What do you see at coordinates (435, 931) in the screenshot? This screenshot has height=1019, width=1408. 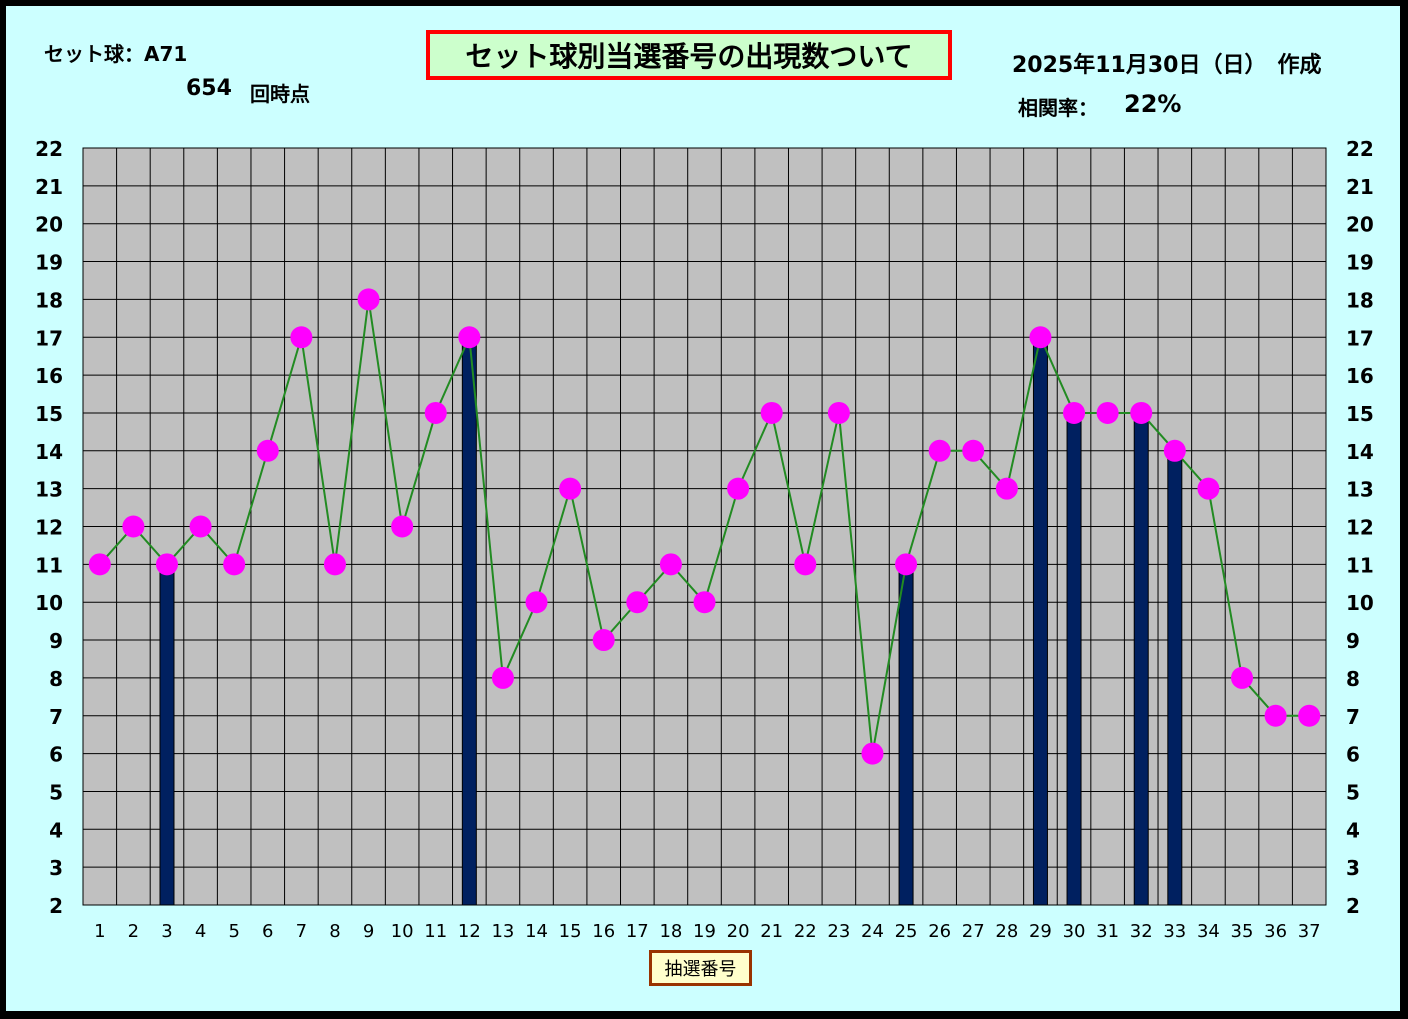 I see `x-tick-label: 11` at bounding box center [435, 931].